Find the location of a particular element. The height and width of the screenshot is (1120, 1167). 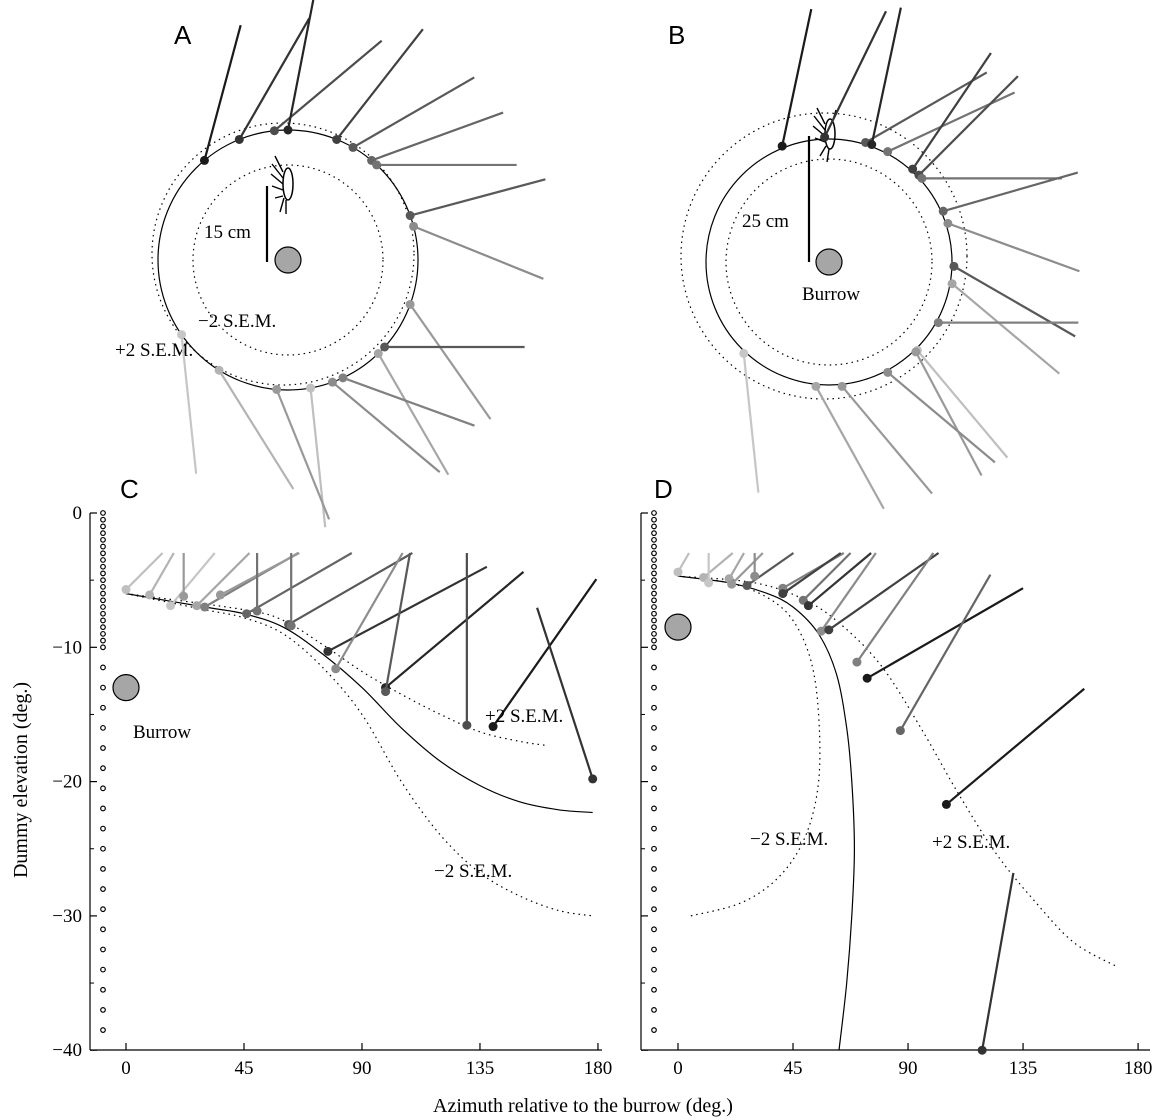

panel-b-burrow-marker is located at coordinates (829, 262).